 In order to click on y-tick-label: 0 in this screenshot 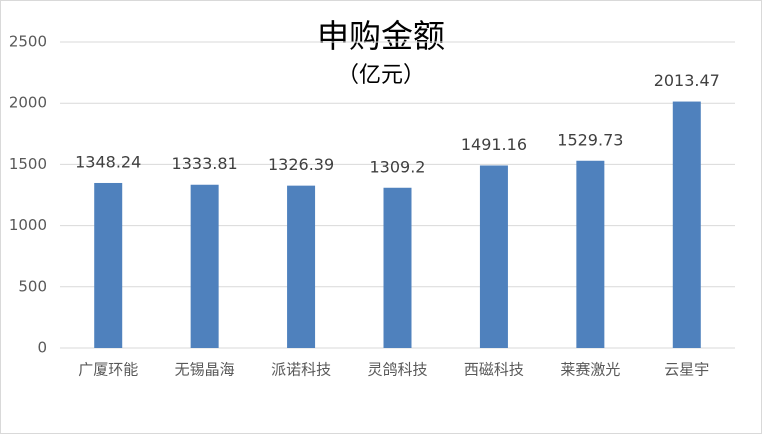, I will do `click(42, 348)`.